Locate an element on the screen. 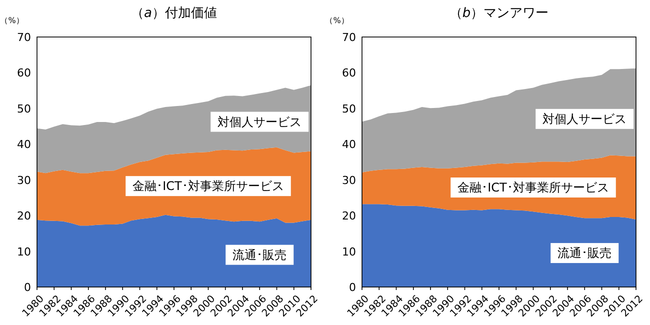 The height and width of the screenshot is (325, 650). chart-title: （b）マンアワー is located at coordinates (499, 13).